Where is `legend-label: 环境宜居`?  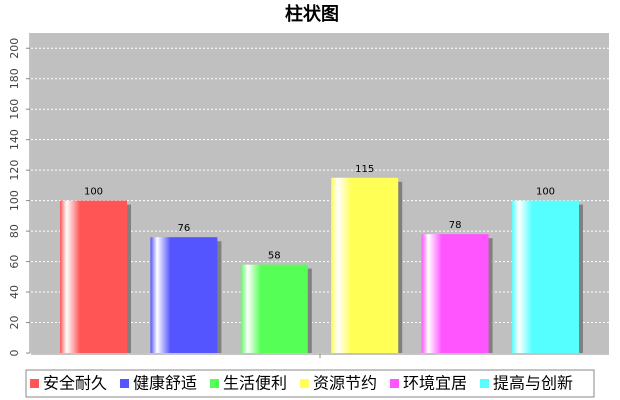
legend-label: 环境宜居 is located at coordinates (435, 383).